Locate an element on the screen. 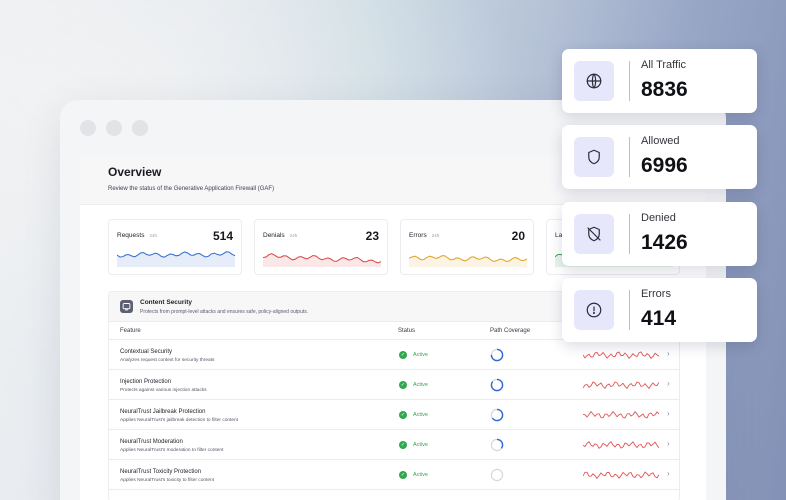 The width and height of the screenshot is (786, 500). feature-name: Injection Protection is located at coordinates (146, 382).